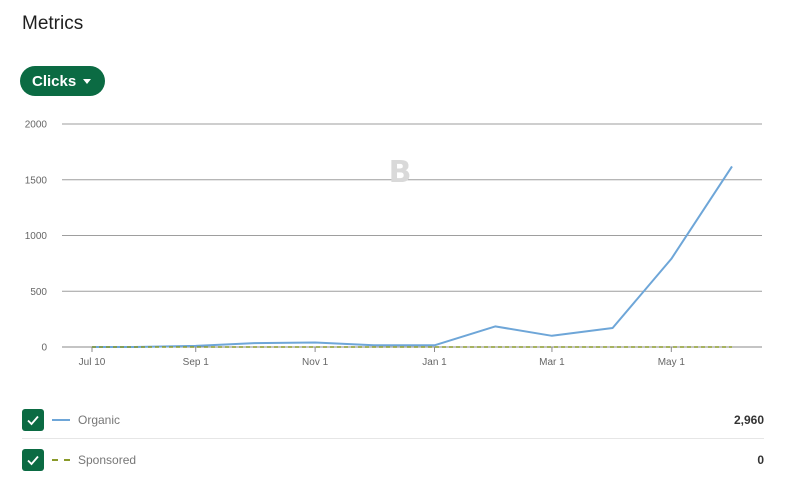  Describe the element at coordinates (54, 81) in the screenshot. I see `metric-dropdown-label: Clicks` at that location.